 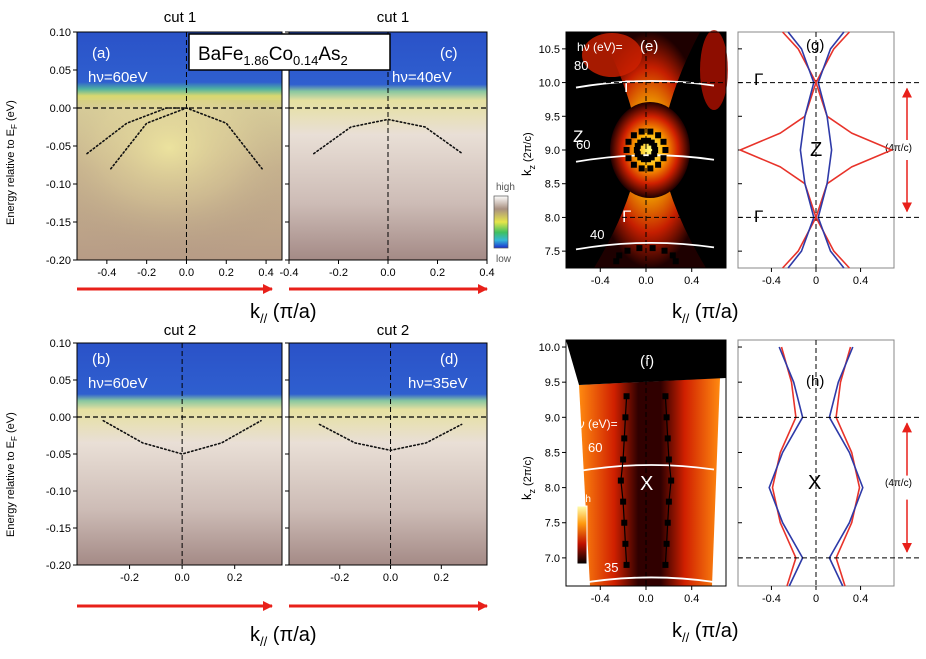 I want to click on panel-h-blue-sheet-left, so click(x=786, y=466).